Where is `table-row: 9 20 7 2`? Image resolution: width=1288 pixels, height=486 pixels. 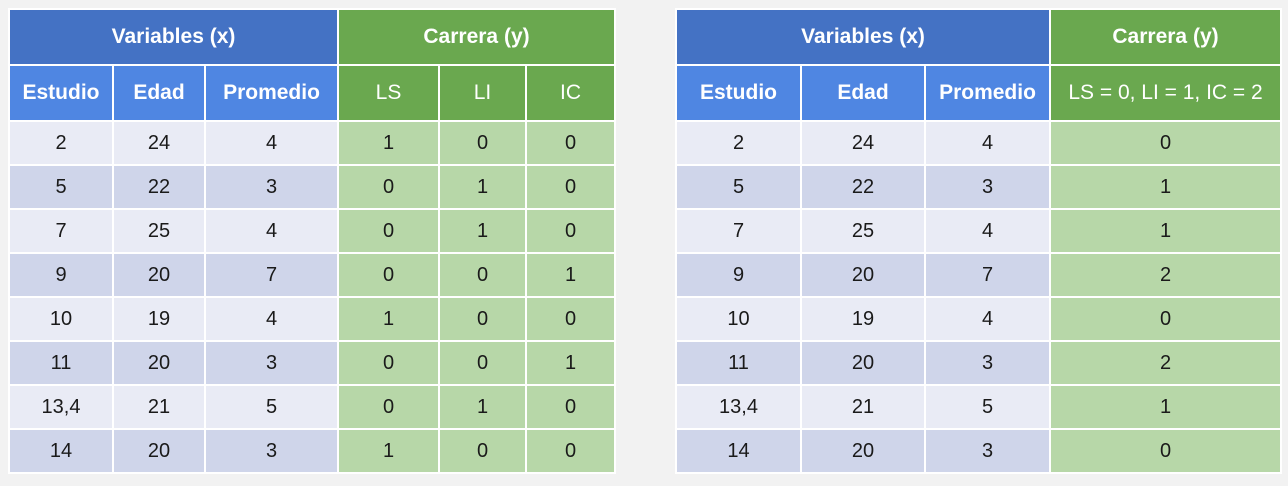
table-row: 9 20 7 2 is located at coordinates (979, 275).